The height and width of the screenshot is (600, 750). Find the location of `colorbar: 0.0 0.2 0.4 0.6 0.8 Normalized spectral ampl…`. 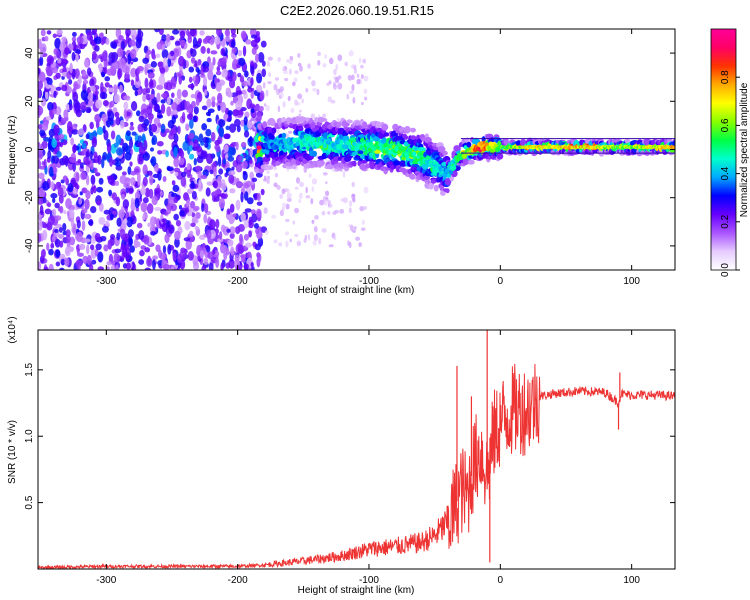

colorbar: 0.0 0.2 0.4 0.6 0.8 Normalized spectral ampl… is located at coordinates (730, 152).